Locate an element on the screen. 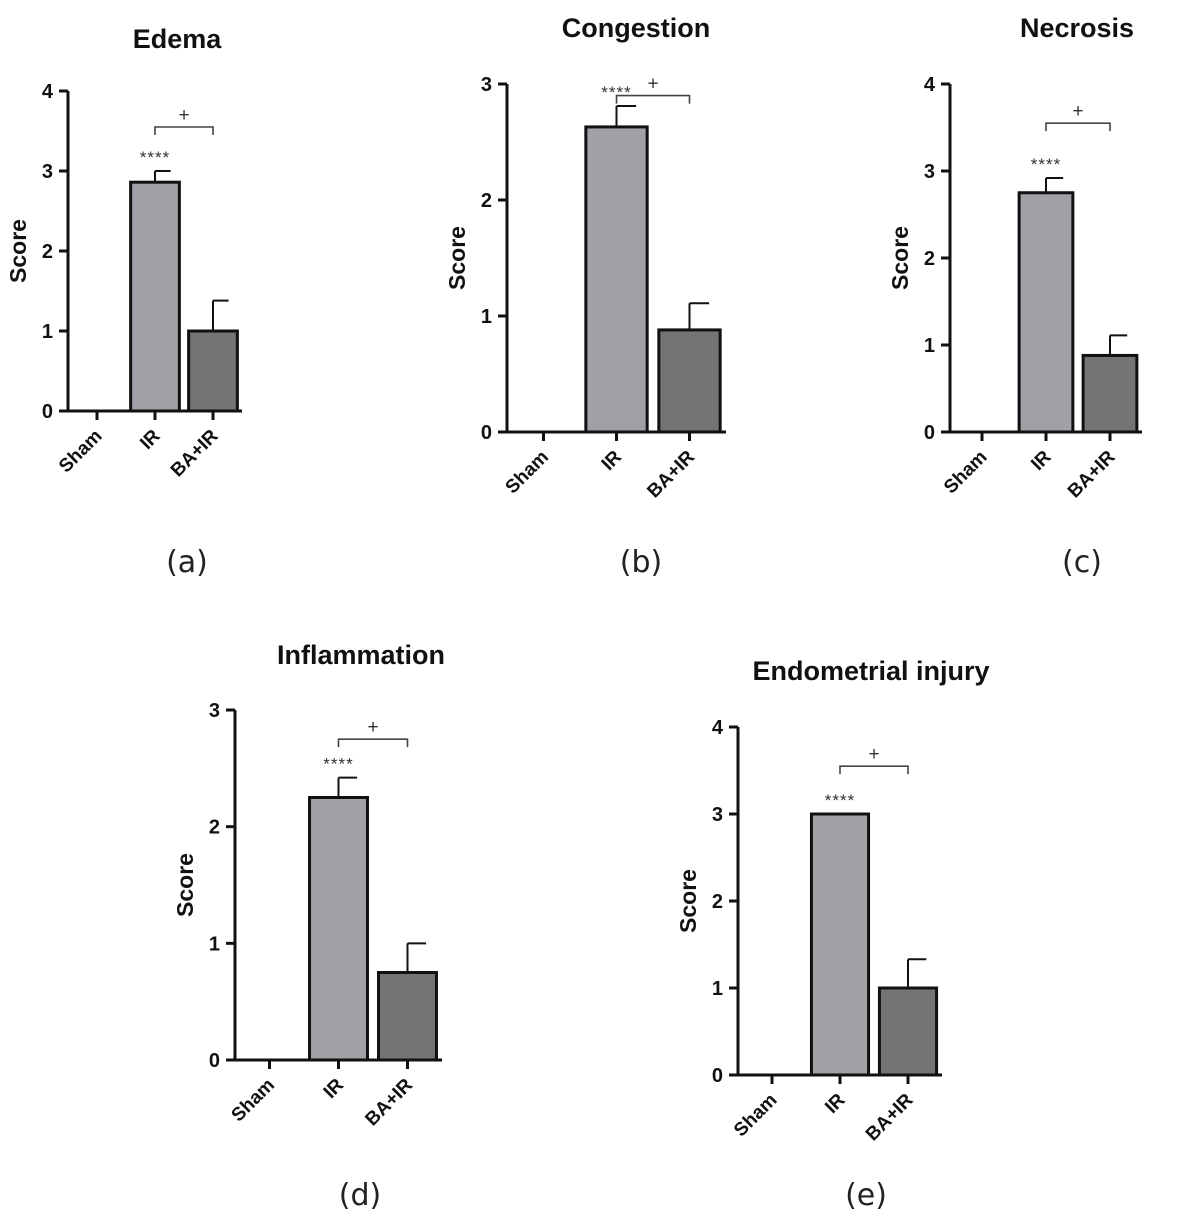  chart-title: Necrosis is located at coordinates (1077, 28).